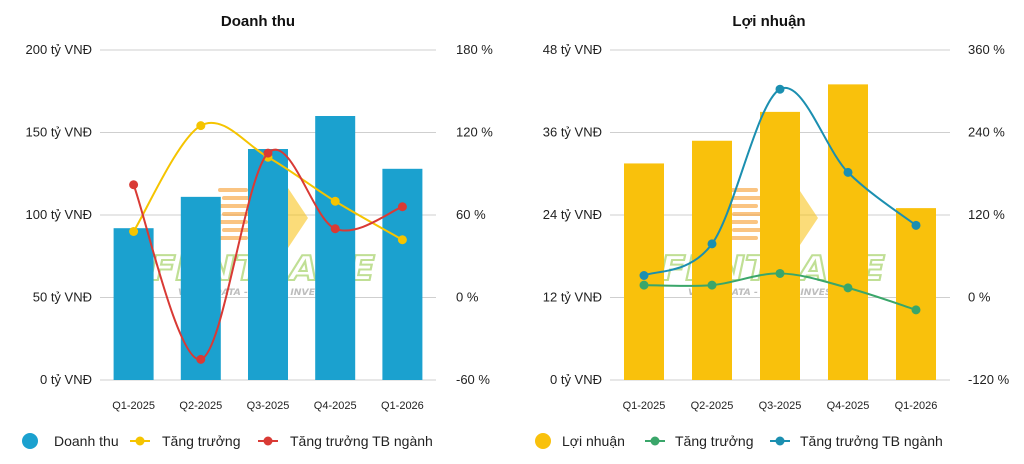  I want to click on profit-legend-label: Tăng trưởng, so click(714, 441).